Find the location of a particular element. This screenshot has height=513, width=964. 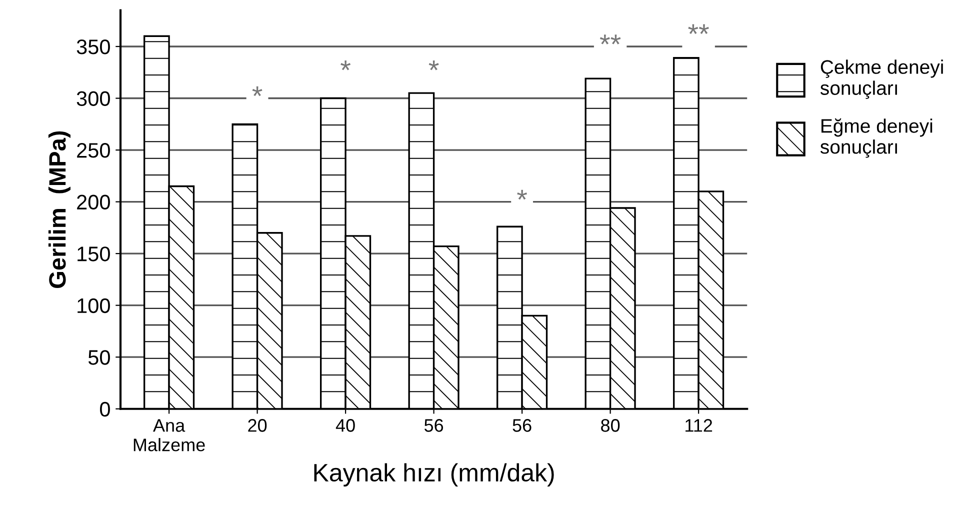

x-tick-label: 112 is located at coordinates (699, 425).